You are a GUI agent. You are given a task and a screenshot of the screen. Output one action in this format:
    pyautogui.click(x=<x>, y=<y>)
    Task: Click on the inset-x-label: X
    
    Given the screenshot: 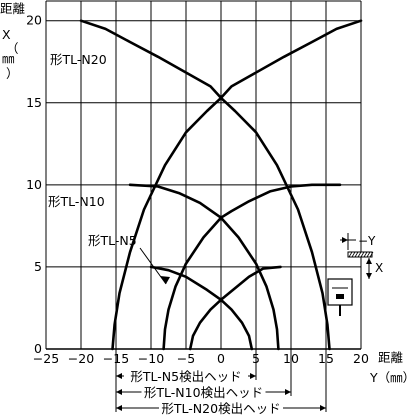 What is the action you would take?
    pyautogui.click(x=379, y=268)
    